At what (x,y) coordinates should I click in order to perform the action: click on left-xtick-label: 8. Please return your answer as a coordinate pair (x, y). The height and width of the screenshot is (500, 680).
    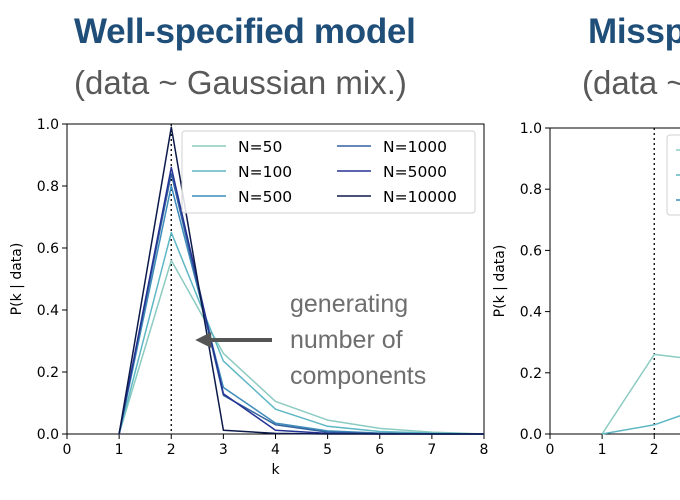
    Looking at the image, I should click on (484, 450).